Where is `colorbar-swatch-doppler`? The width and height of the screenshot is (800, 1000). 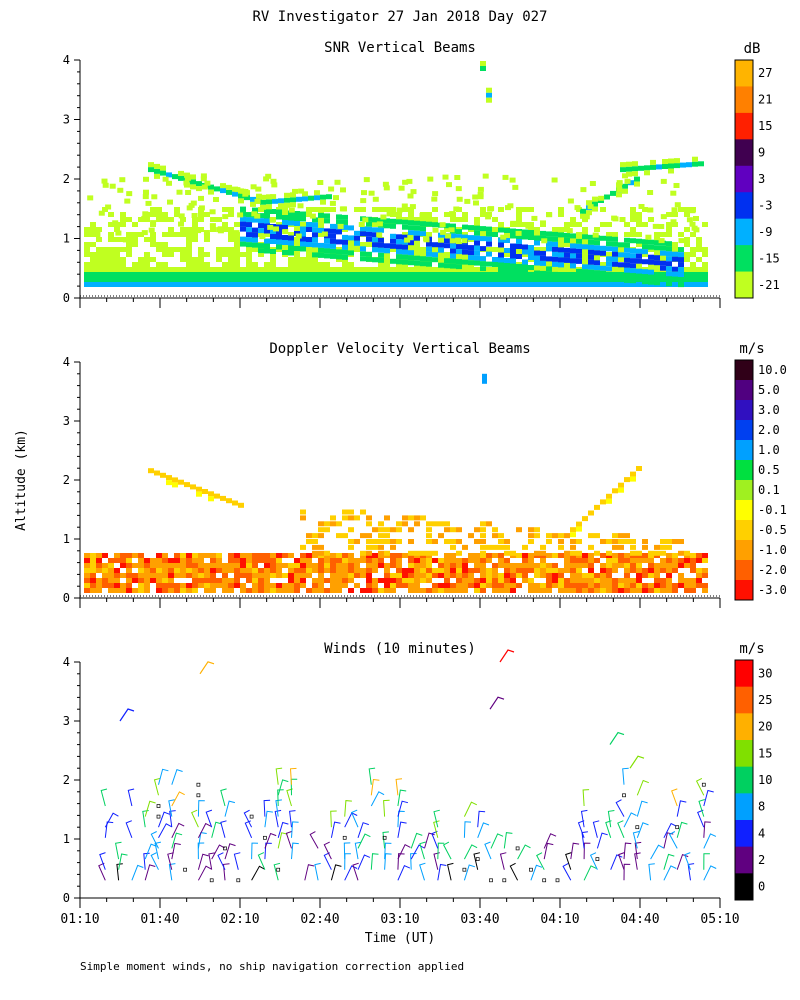 colorbar-swatch-doppler is located at coordinates (744, 430).